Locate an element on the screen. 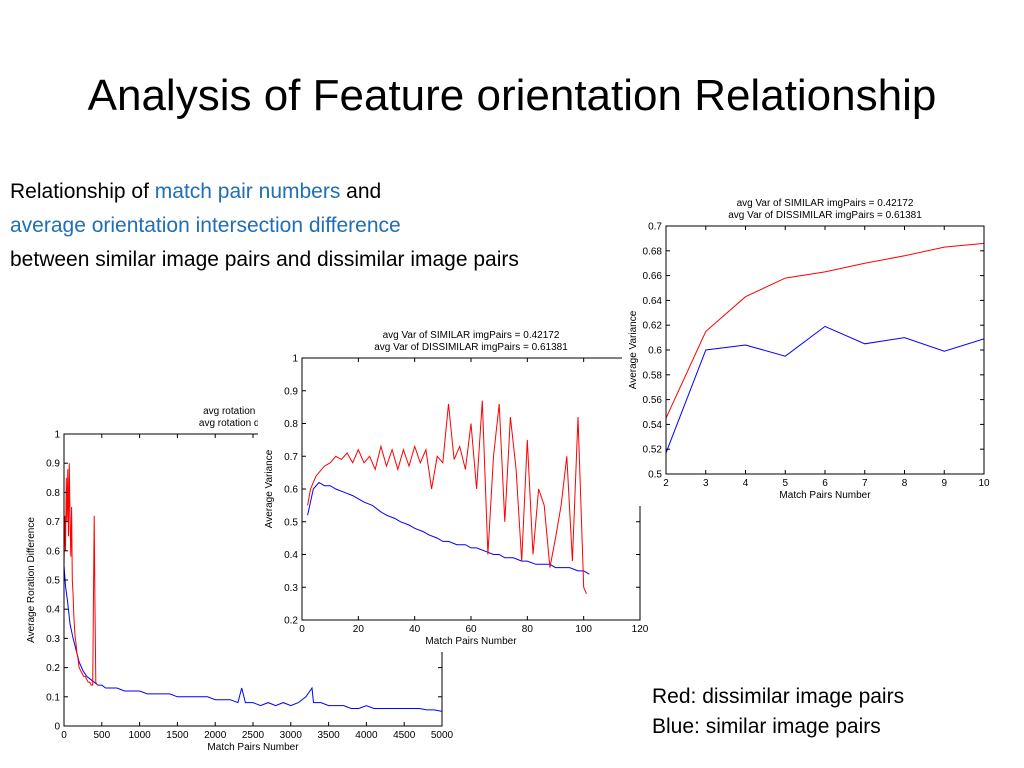 Image resolution: width=1024 pixels, height=768 pixels. chart3-ytick-label: 0.64 is located at coordinates (653, 301).